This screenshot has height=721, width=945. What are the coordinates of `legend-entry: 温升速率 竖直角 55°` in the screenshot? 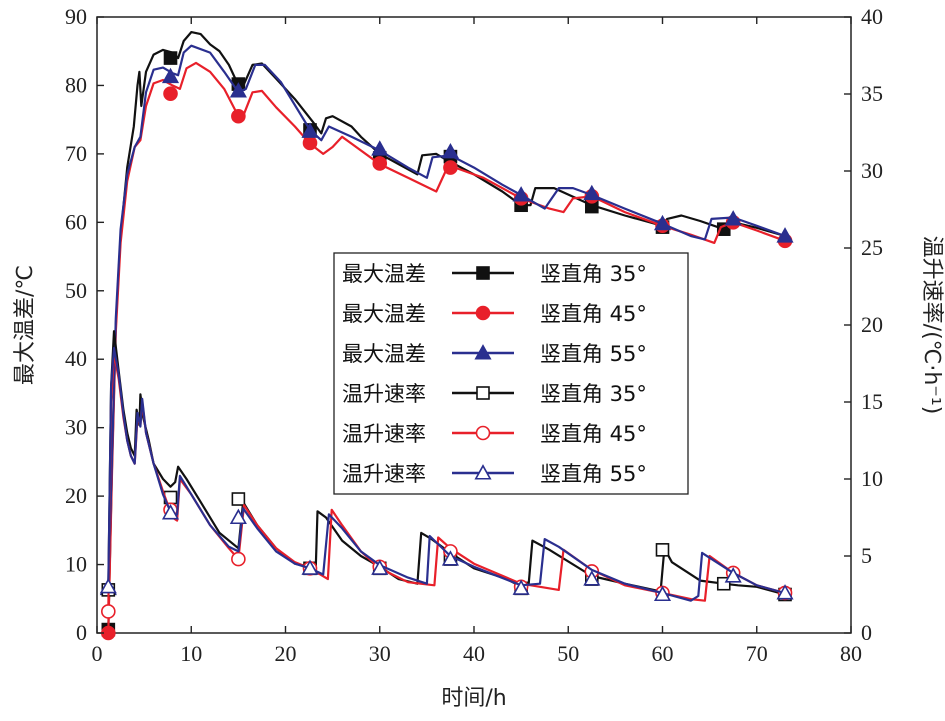 It's located at (494, 474).